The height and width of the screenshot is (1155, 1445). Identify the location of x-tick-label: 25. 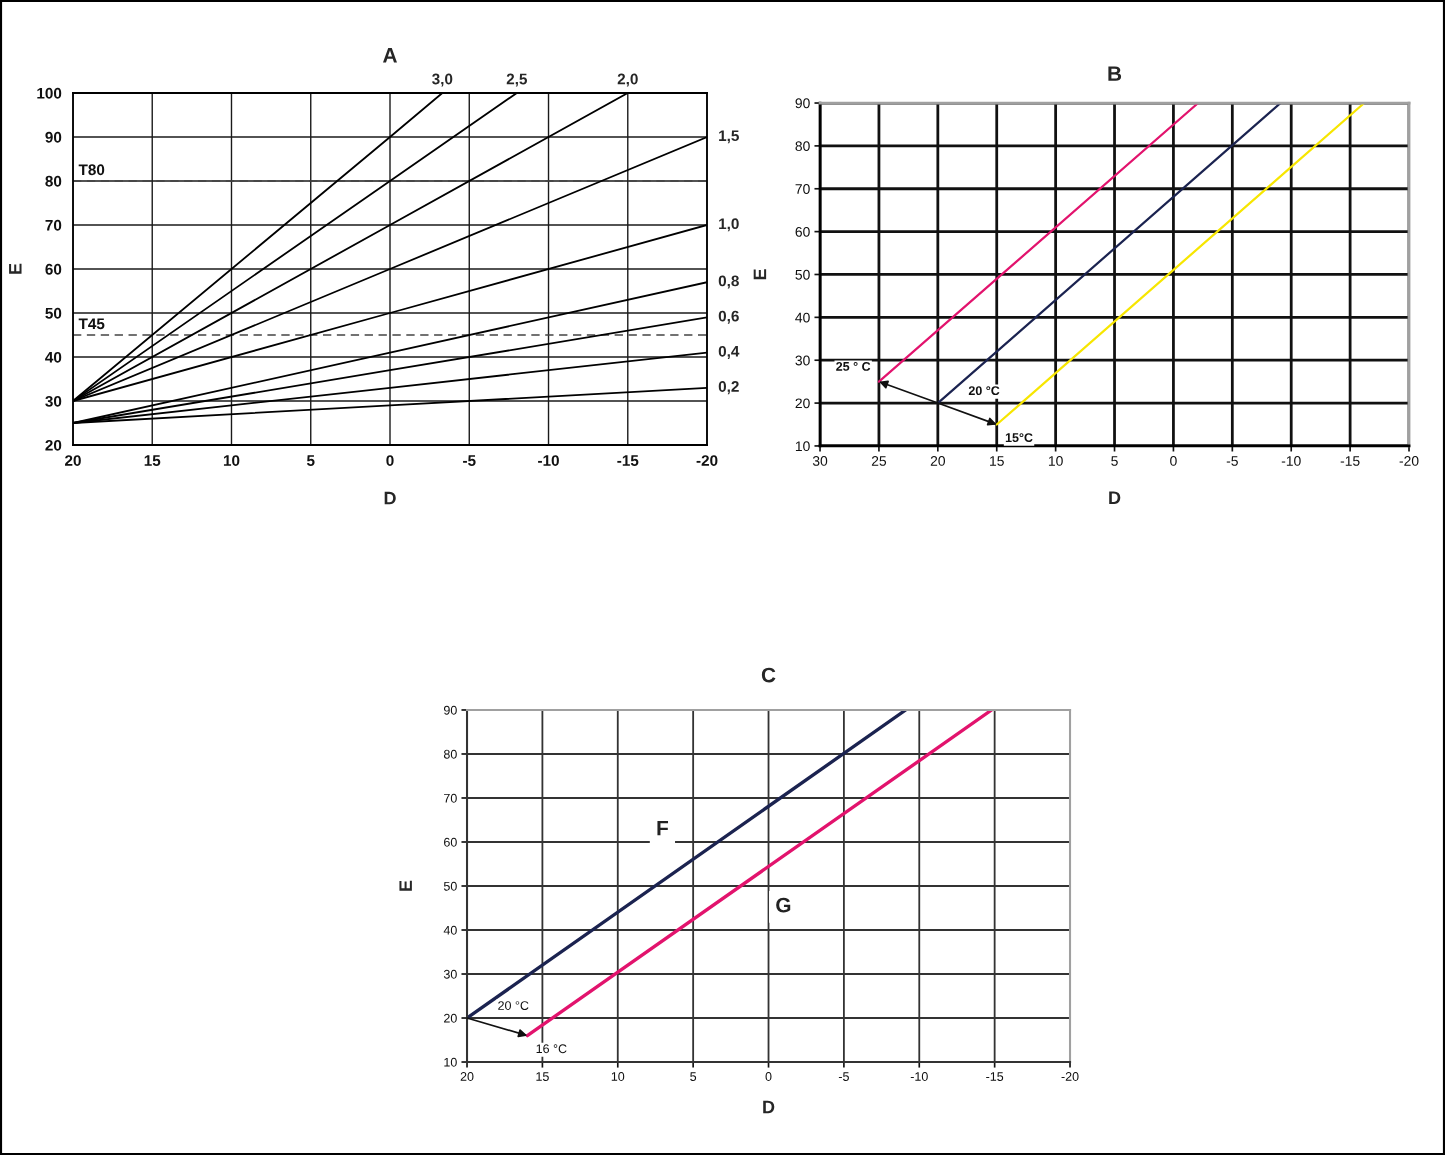
(879, 461).